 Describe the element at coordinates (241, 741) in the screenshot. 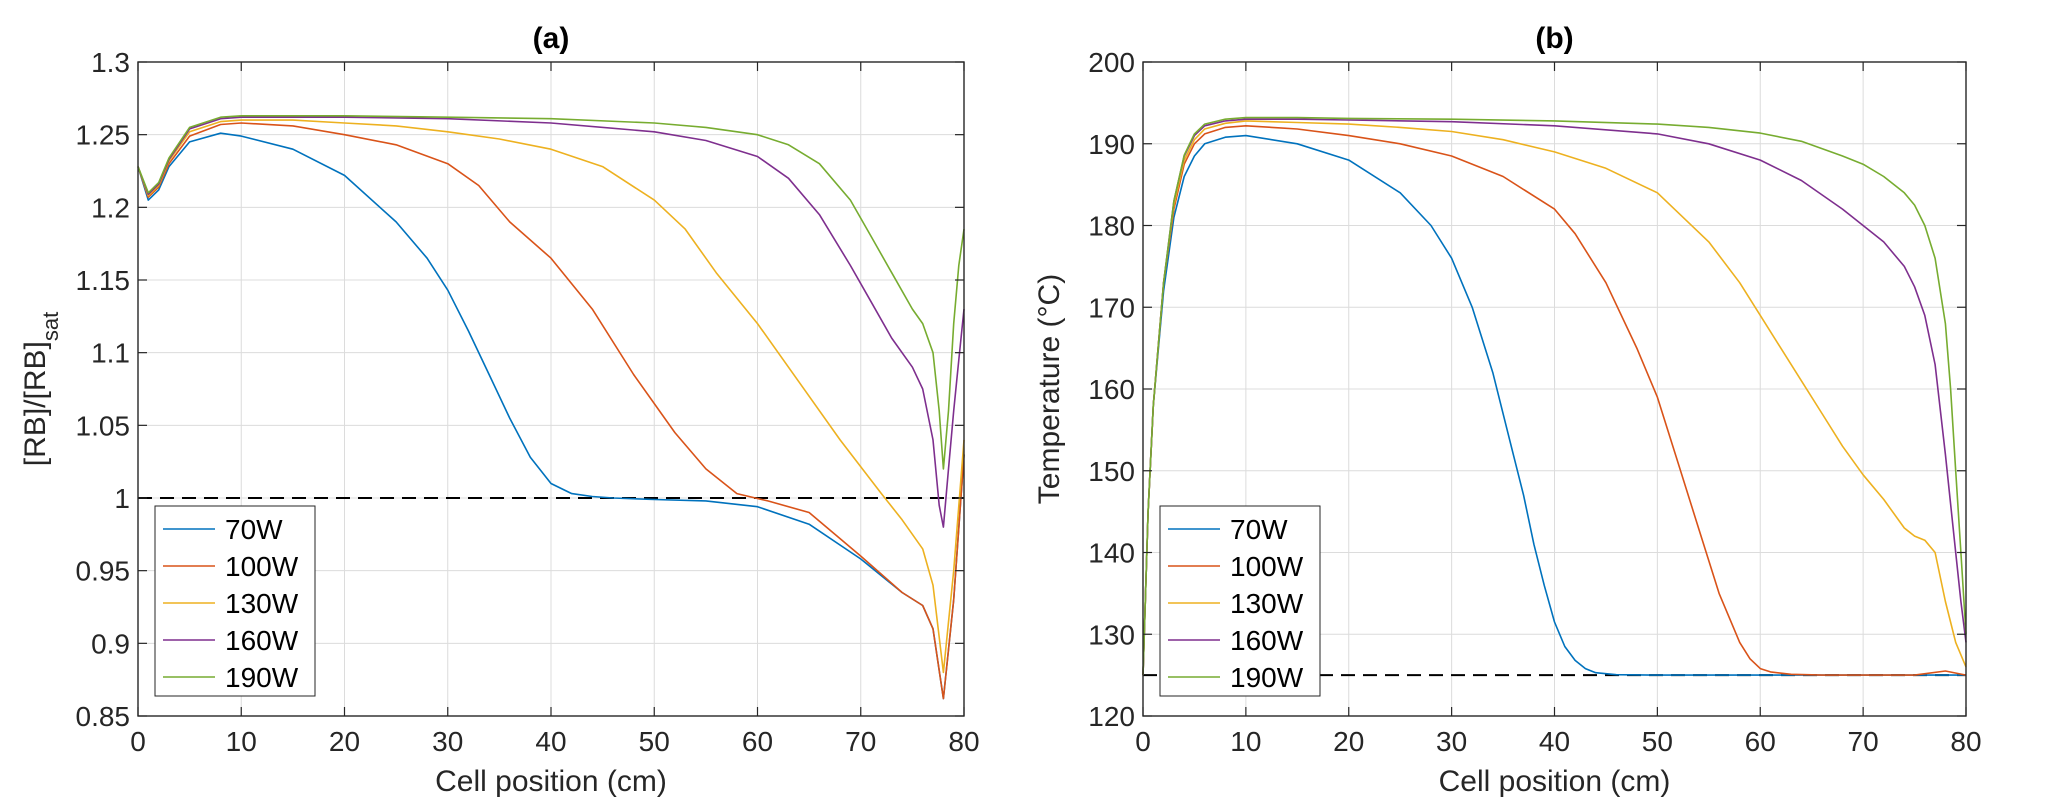

I see `panel-a-xtick-label: 10` at that location.